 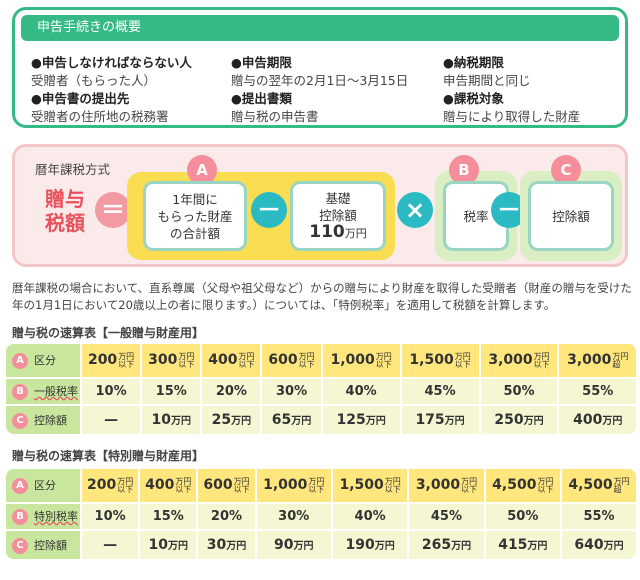 I want to click on deduction-card: 控除額, so click(x=571, y=216).